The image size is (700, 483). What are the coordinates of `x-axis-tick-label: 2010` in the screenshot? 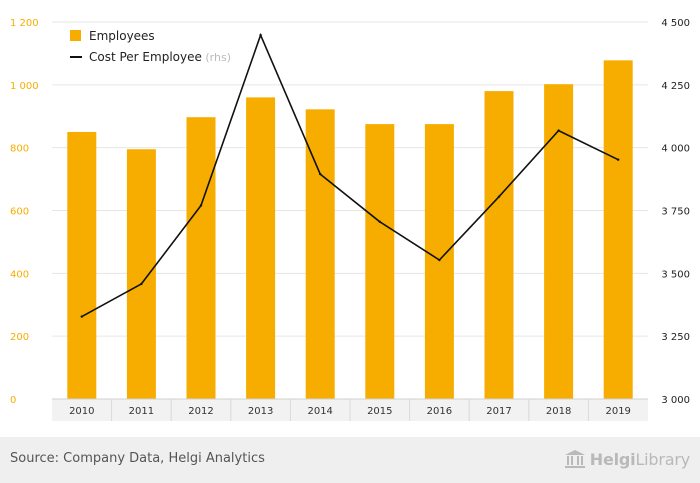 It's located at (81, 411).